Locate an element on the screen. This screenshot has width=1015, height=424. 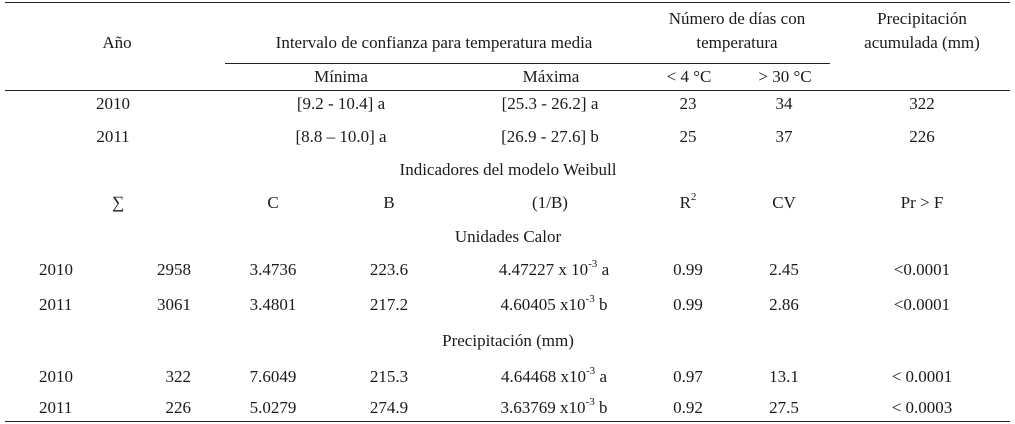
r2-cell: 0.97 is located at coordinates (688, 376).